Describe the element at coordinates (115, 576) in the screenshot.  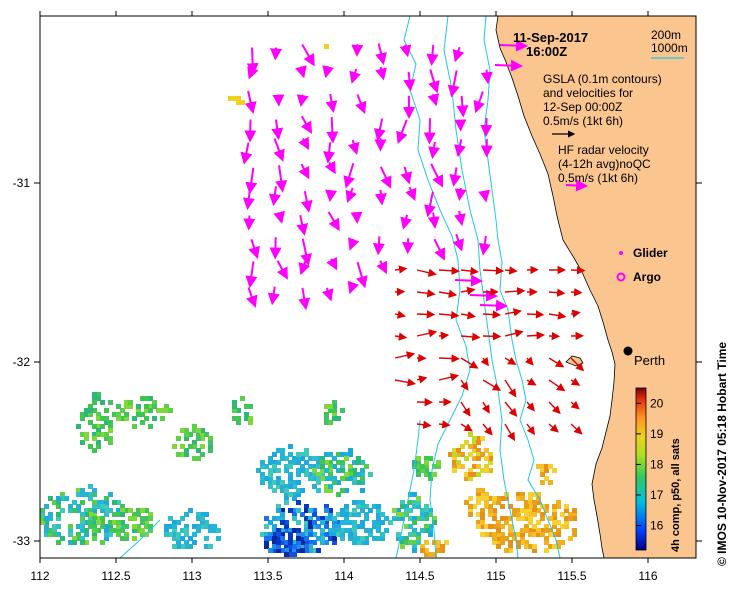
I see `x-tick-label: 112.5` at that location.